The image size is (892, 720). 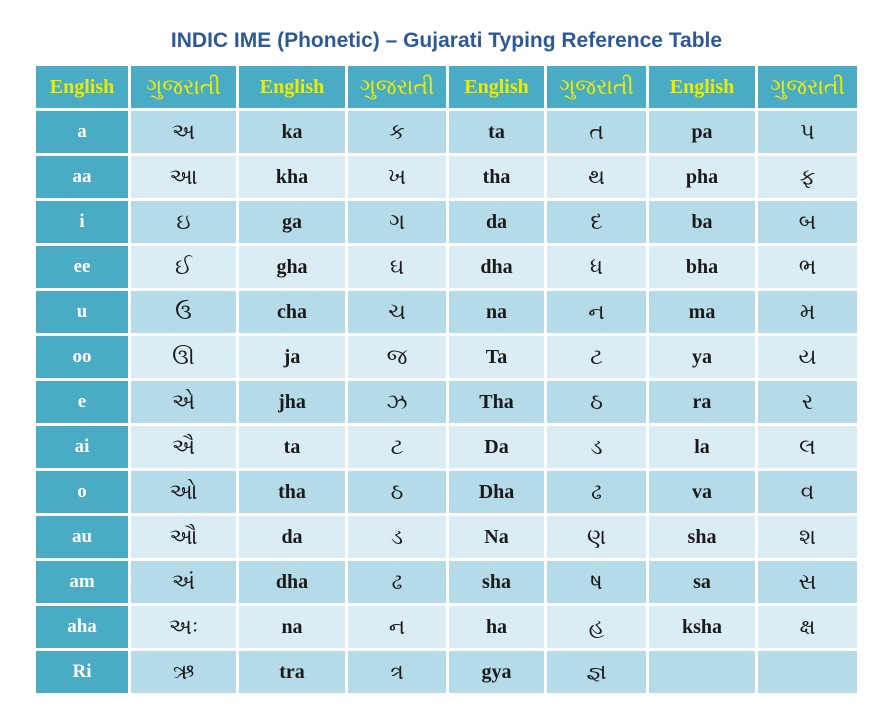 What do you see at coordinates (702, 357) in the screenshot?
I see `english-cell: ya` at bounding box center [702, 357].